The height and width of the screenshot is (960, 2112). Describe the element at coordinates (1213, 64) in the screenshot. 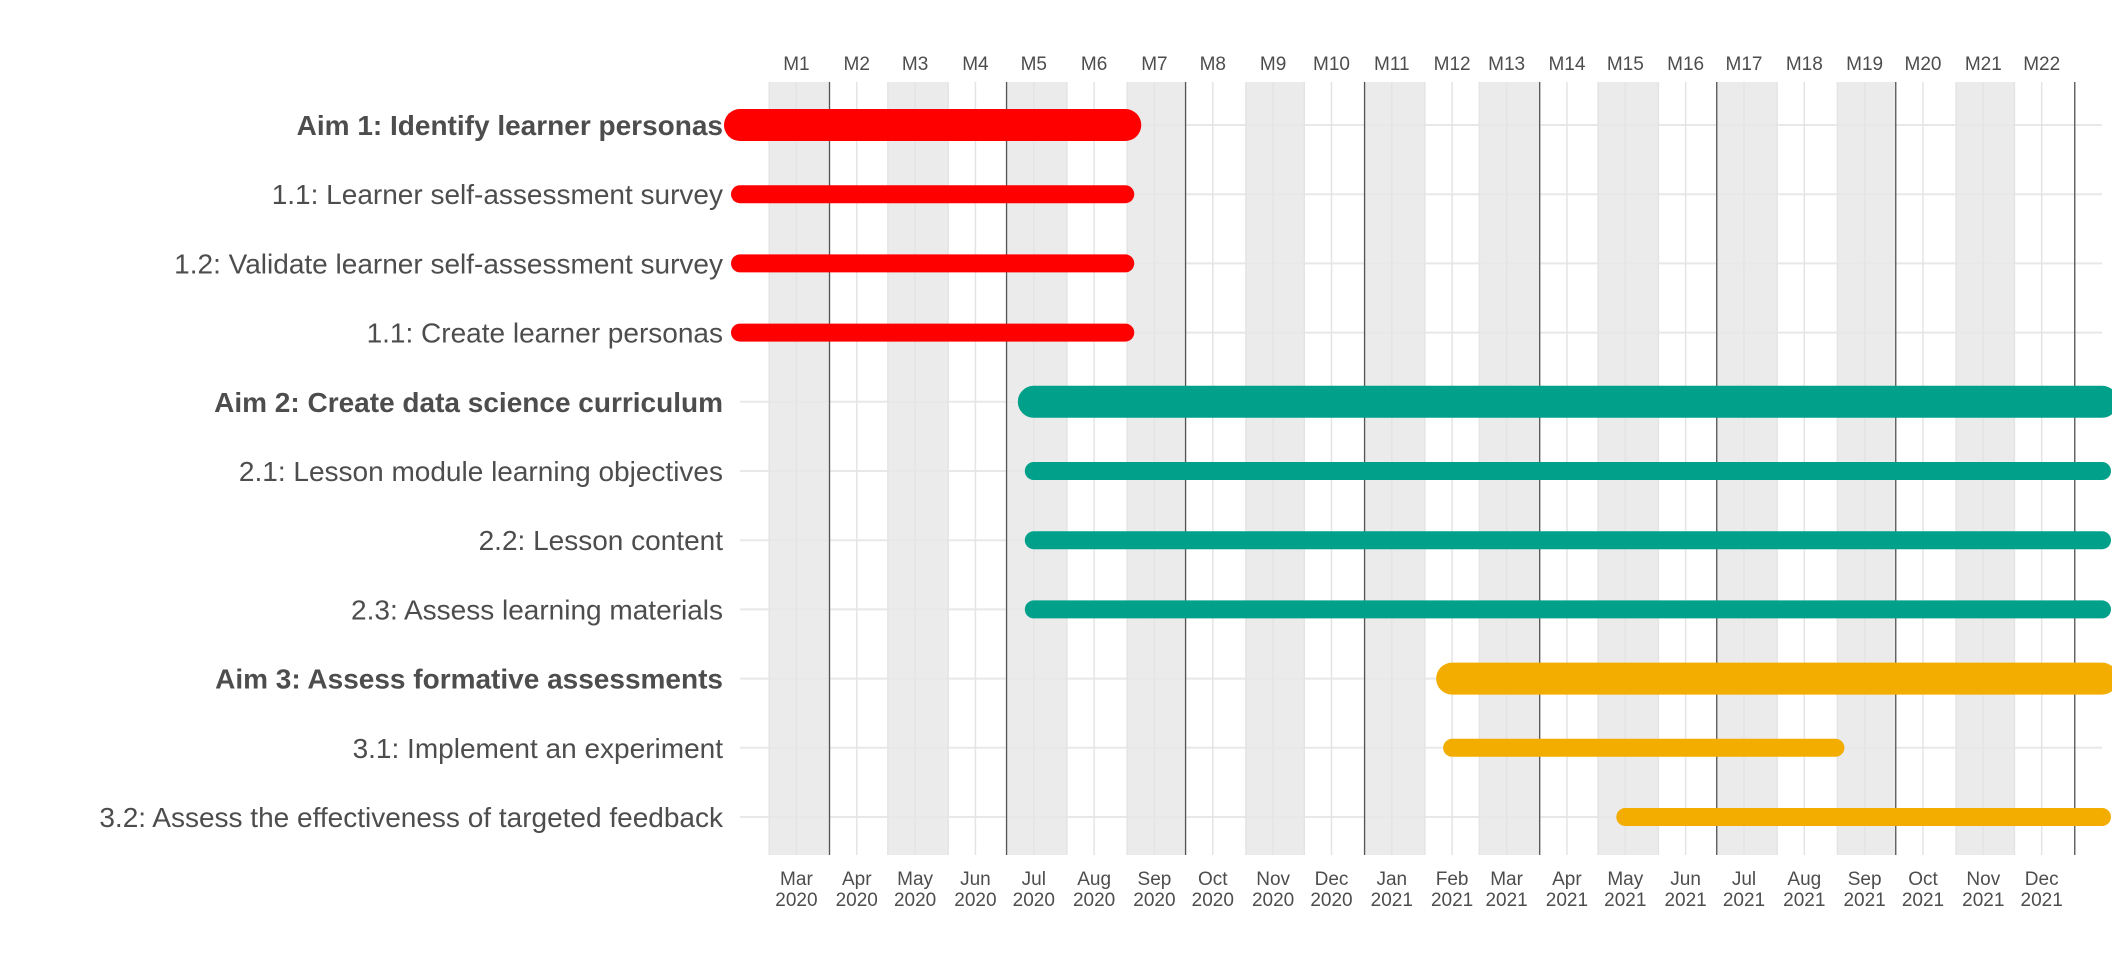

I see `top-tick-label: M8` at that location.